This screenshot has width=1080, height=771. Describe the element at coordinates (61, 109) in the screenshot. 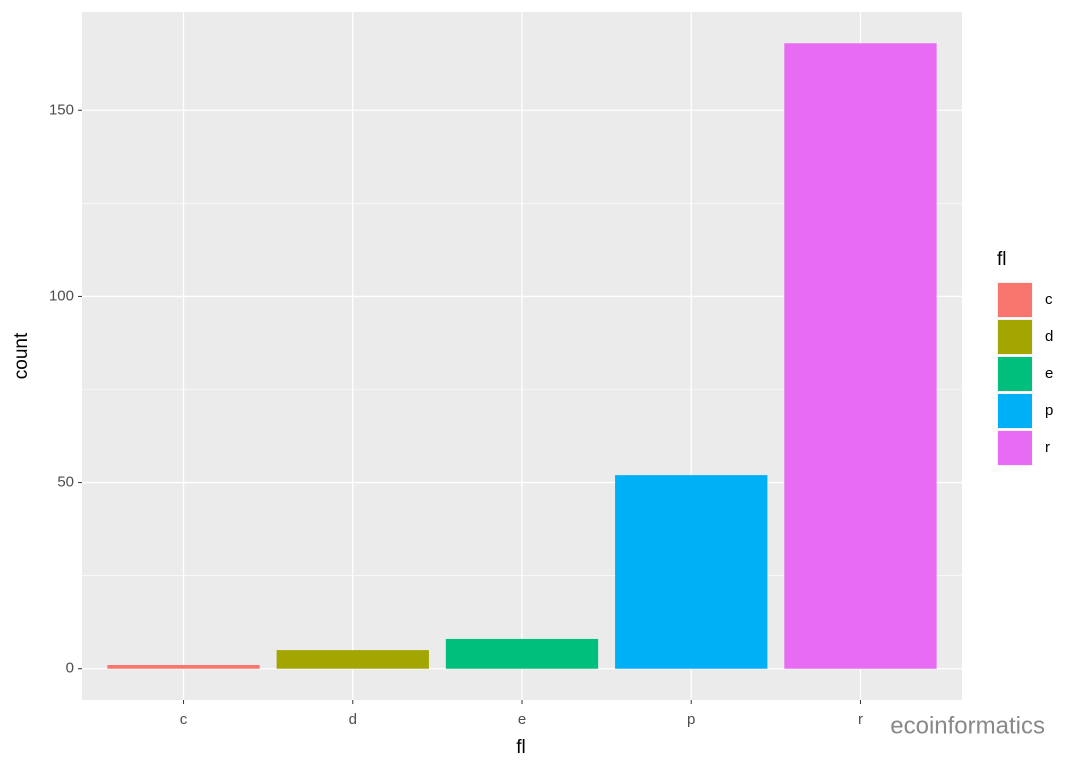

I see `y-tick-label: 150` at that location.